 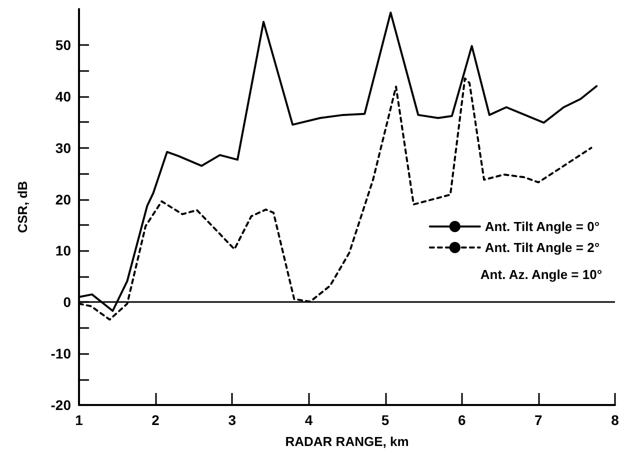 I want to click on y-tick-label: 40, so click(x=63, y=96).